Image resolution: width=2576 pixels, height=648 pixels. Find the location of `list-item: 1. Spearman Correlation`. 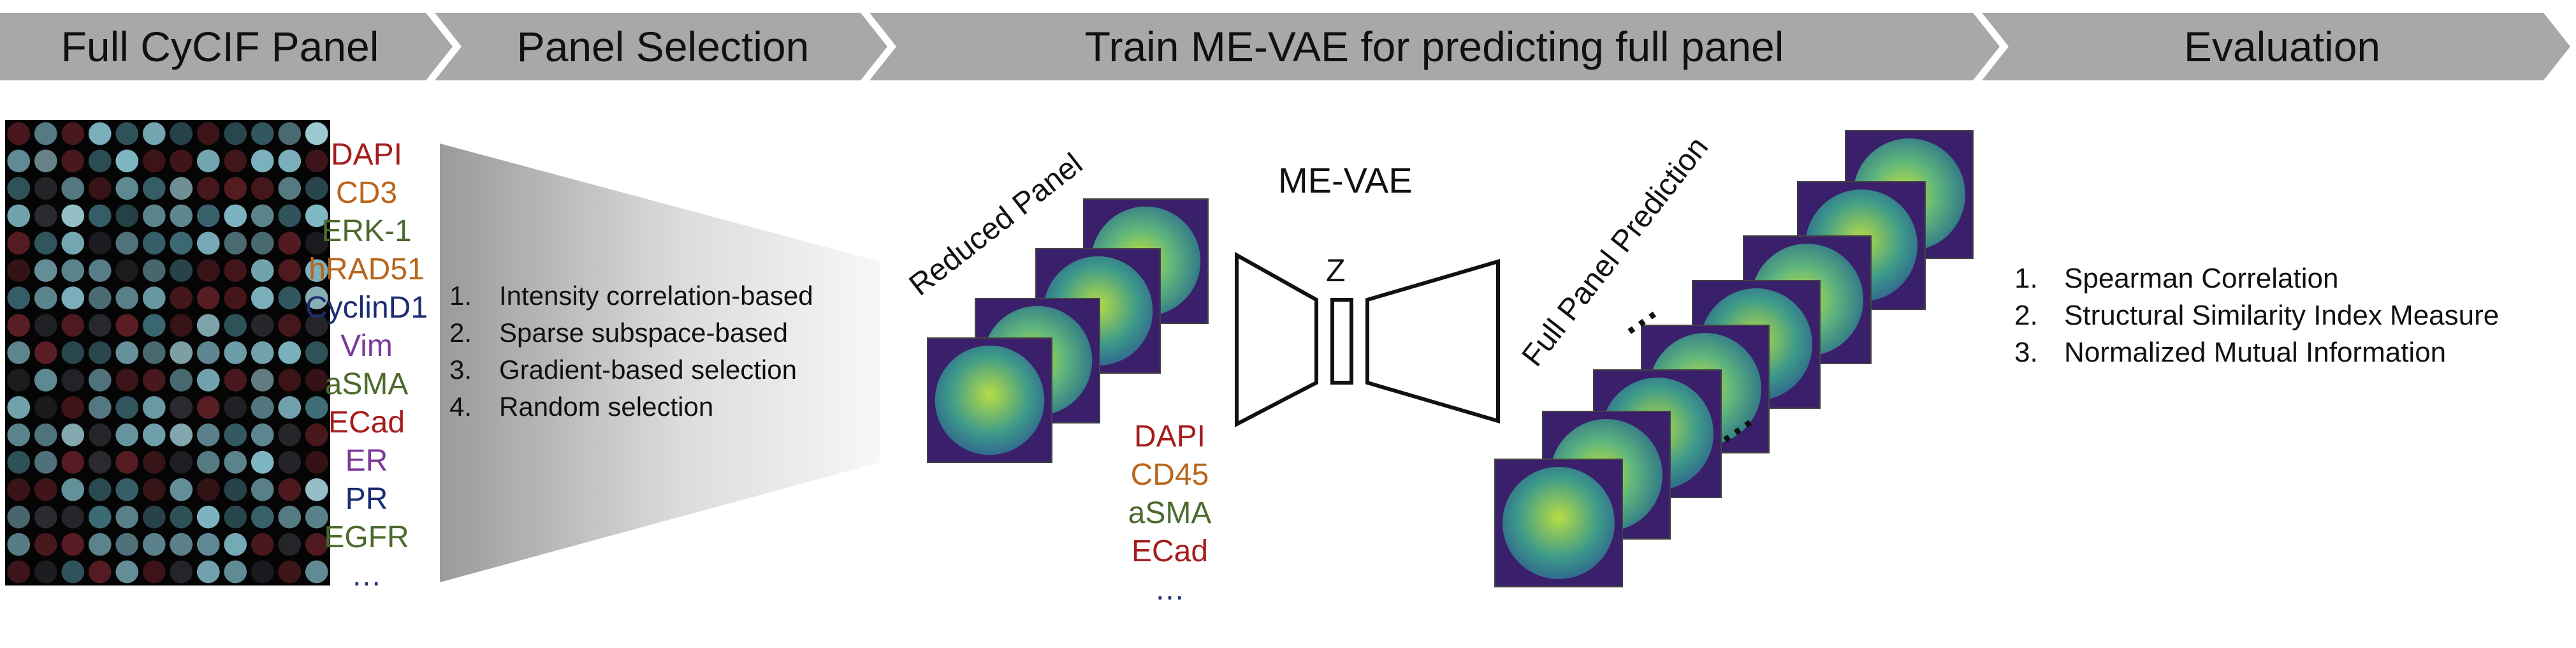

list-item: 1. Spearman Correlation is located at coordinates (2256, 278).